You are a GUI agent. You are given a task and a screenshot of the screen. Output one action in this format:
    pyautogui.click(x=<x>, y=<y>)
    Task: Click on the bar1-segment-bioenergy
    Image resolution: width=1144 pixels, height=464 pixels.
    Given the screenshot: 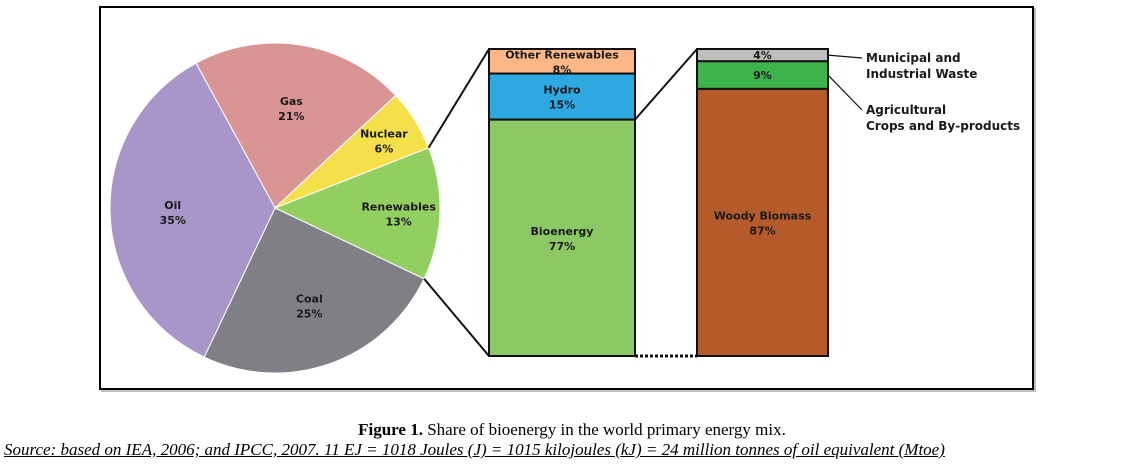 What is the action you would take?
    pyautogui.click(x=562, y=237)
    